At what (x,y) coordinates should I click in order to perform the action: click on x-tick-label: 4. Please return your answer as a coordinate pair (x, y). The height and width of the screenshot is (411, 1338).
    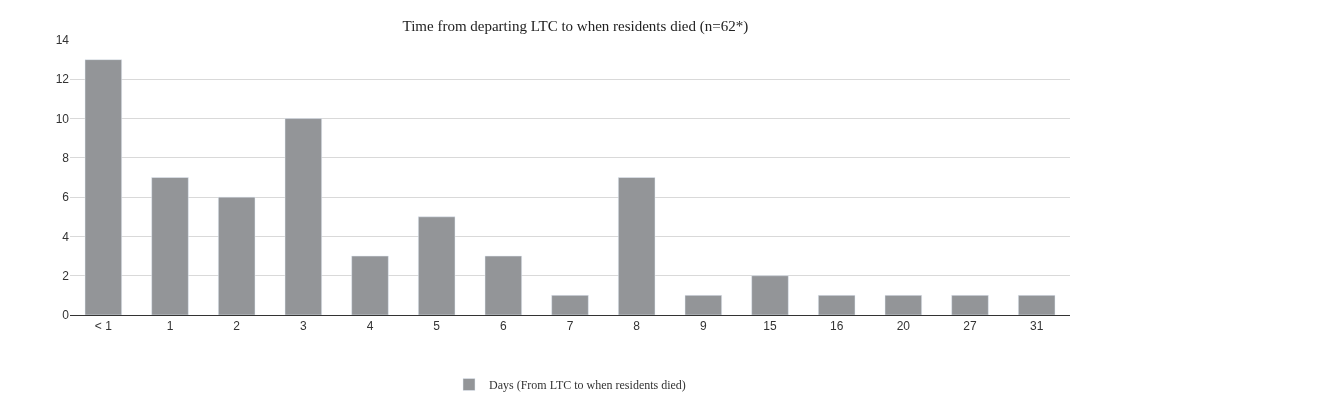
    Looking at the image, I should click on (370, 326).